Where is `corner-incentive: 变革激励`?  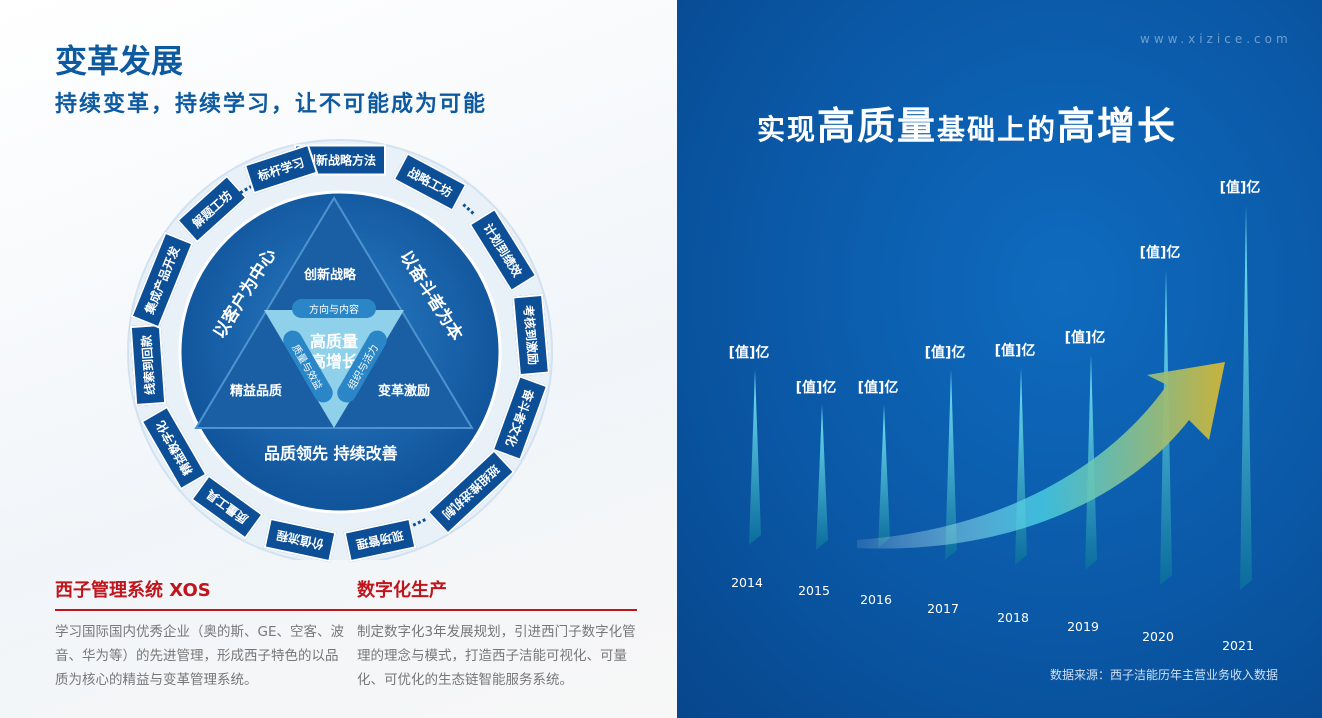 corner-incentive: 变革激励 is located at coordinates (404, 391).